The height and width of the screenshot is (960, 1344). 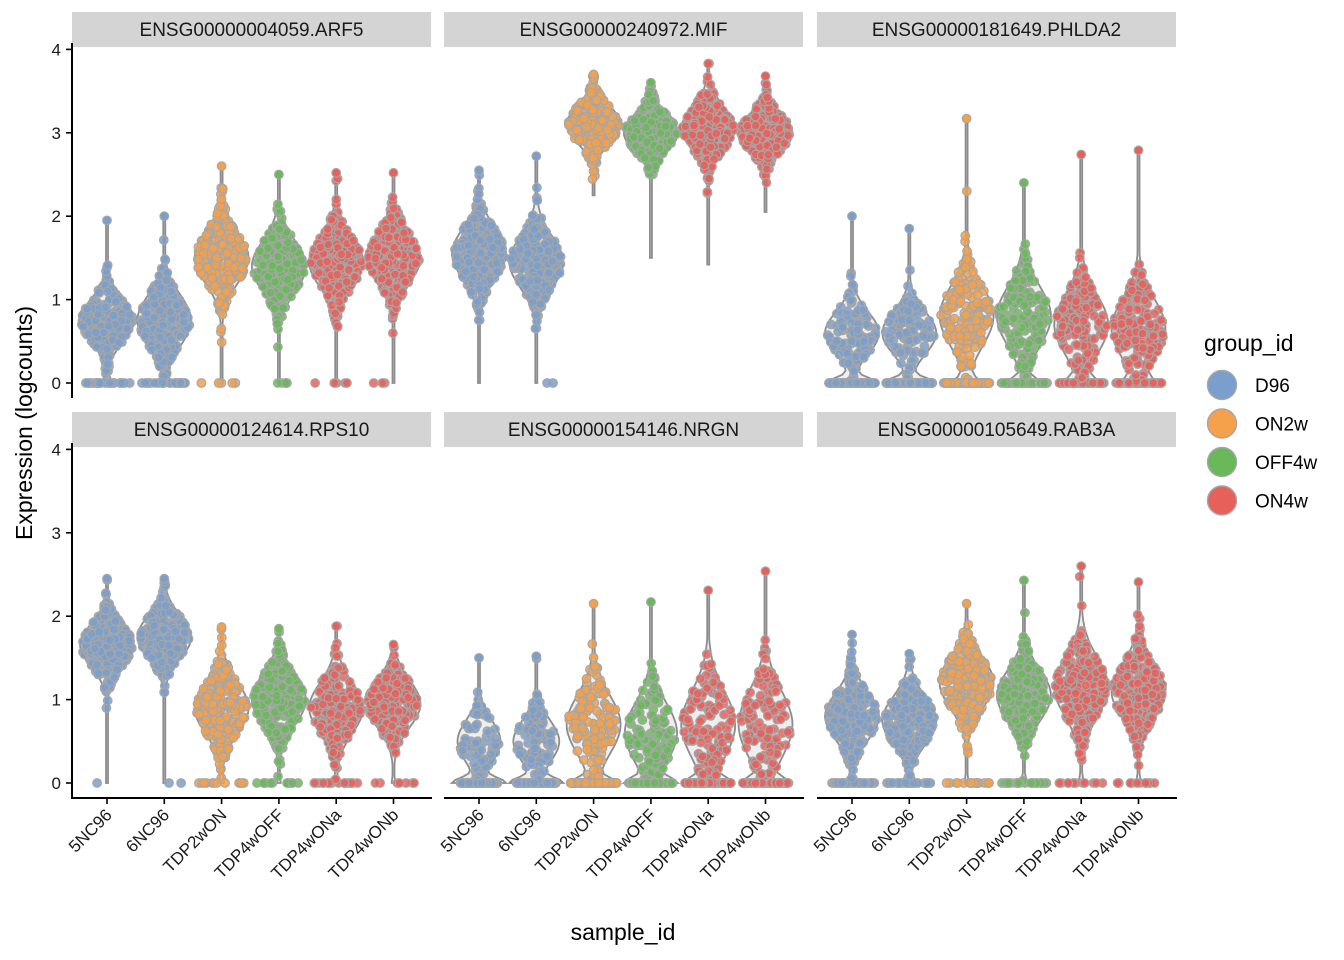 What do you see at coordinates (623, 30) in the screenshot?
I see `facet-title: ENSG00000240972.MIF` at bounding box center [623, 30].